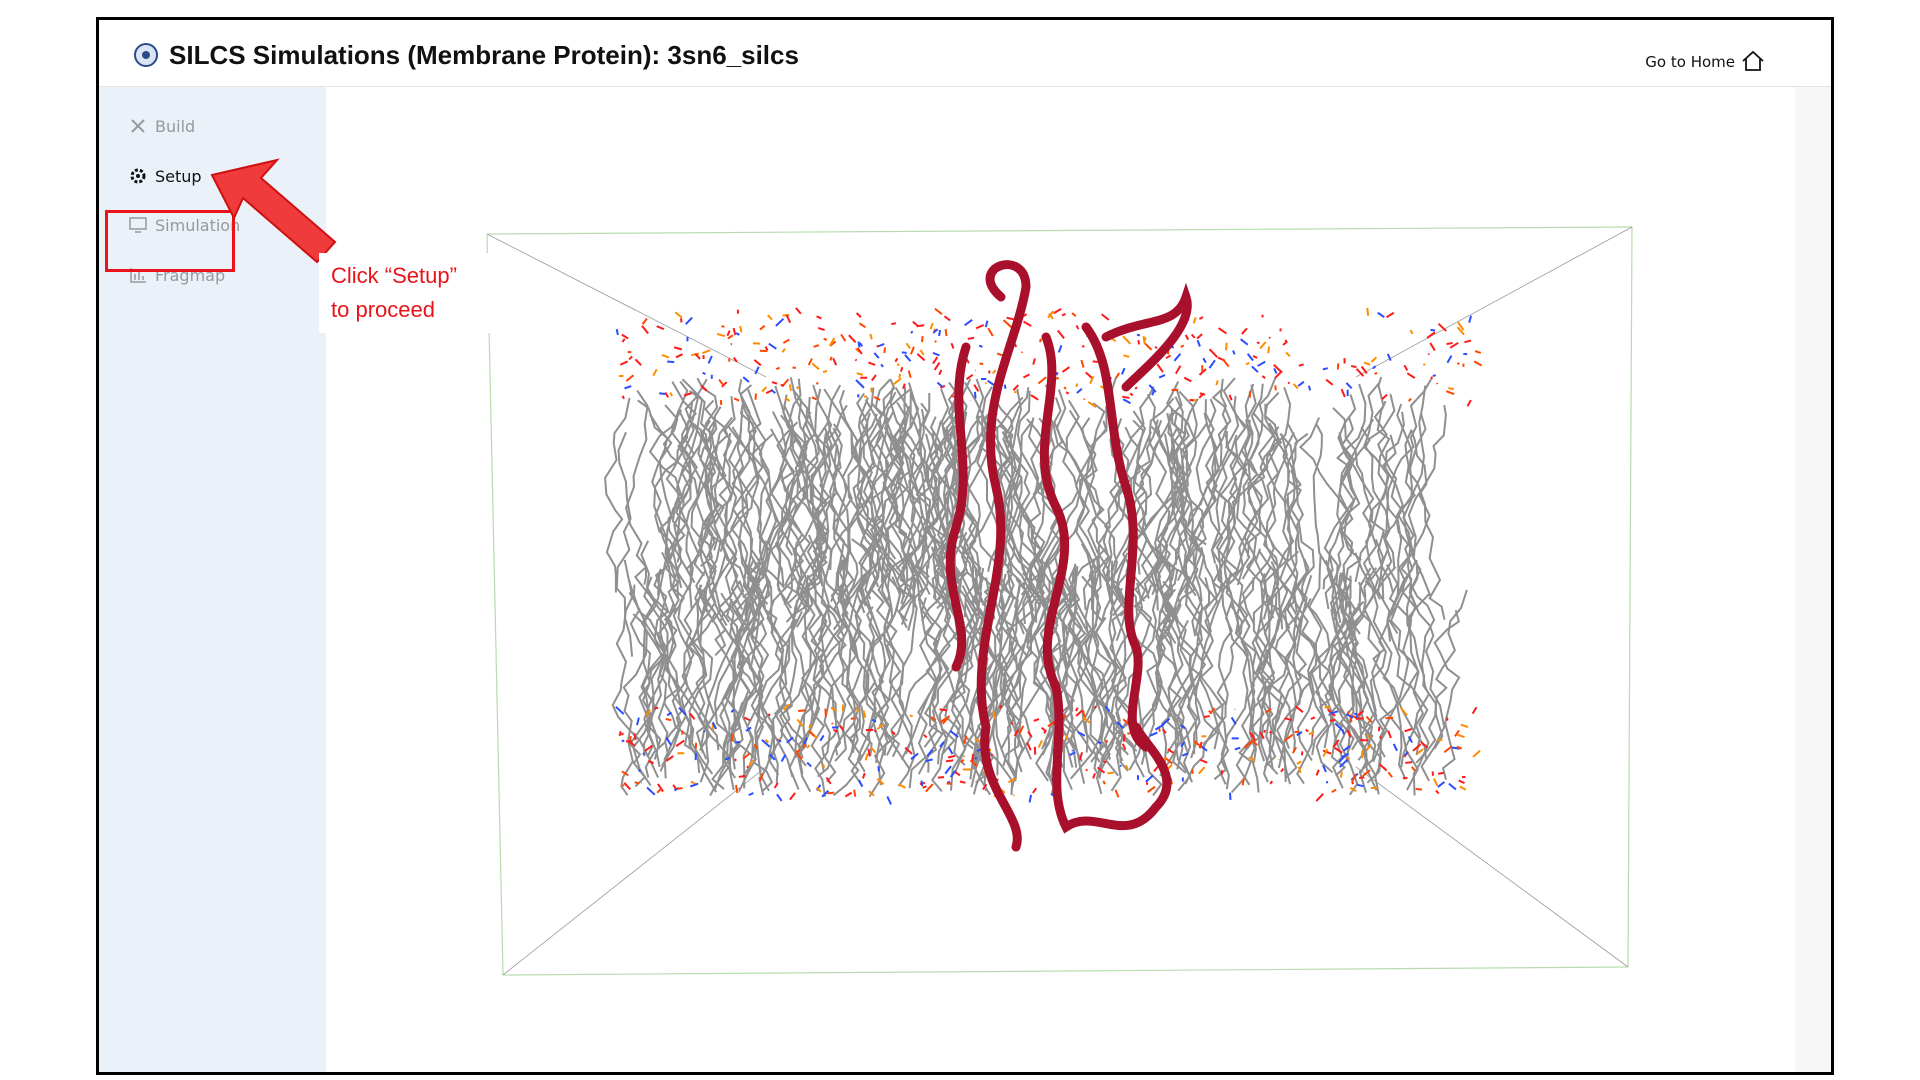 Image resolution: width=1920 pixels, height=1080 pixels. I want to click on nav-build: Build, so click(162, 126).